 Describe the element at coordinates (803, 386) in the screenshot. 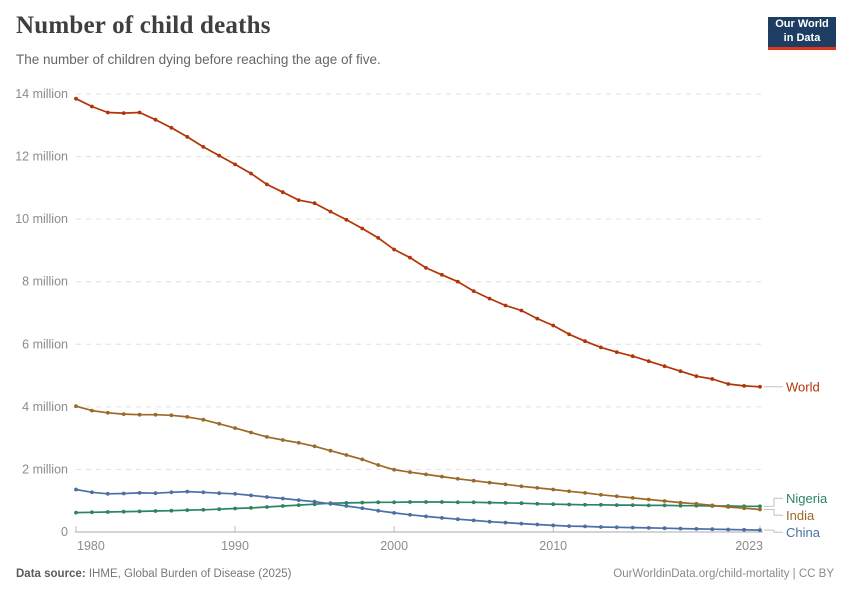

I see `entity-label-world: World` at that location.